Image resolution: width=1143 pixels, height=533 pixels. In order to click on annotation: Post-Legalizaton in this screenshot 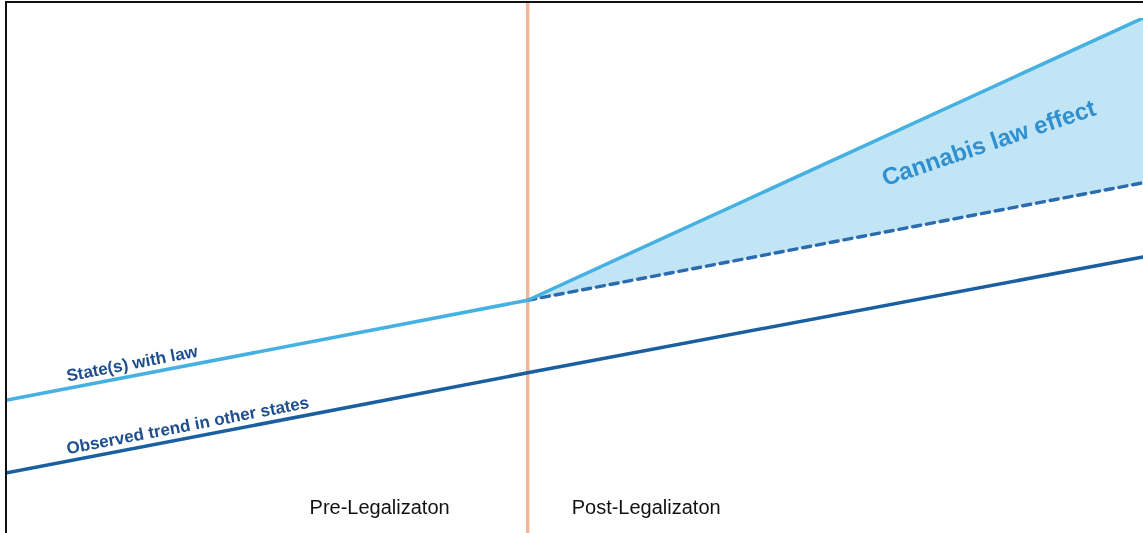, I will do `click(646, 506)`.